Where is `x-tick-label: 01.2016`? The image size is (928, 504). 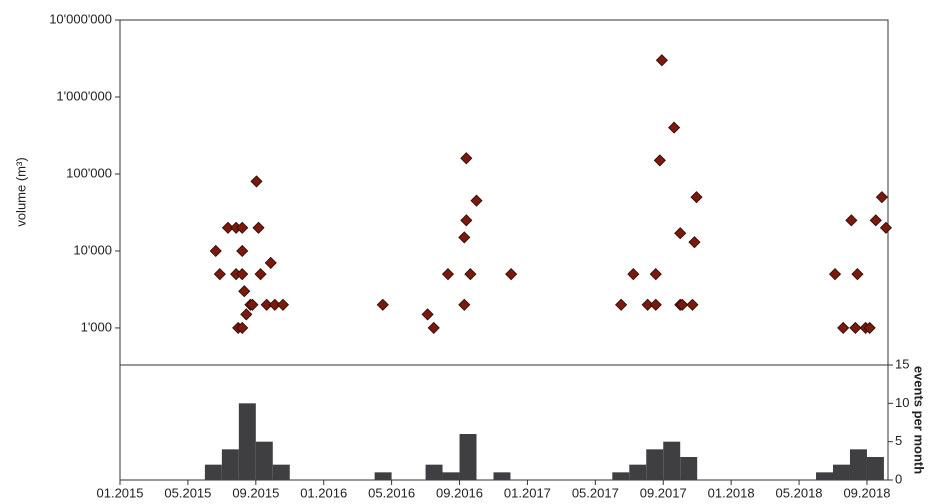
x-tick-label: 01.2016 is located at coordinates (323, 492).